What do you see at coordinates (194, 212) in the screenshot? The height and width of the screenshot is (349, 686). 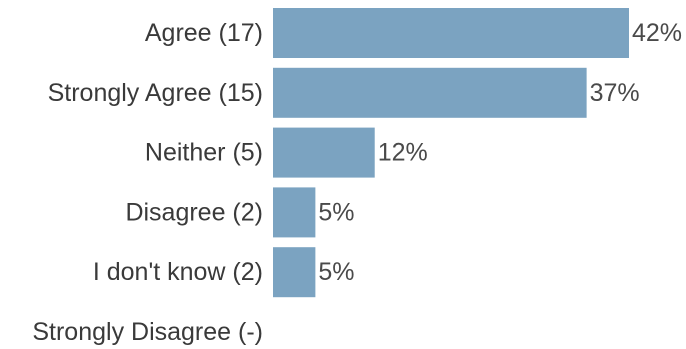 I see `category-label: Disagree (2)` at bounding box center [194, 212].